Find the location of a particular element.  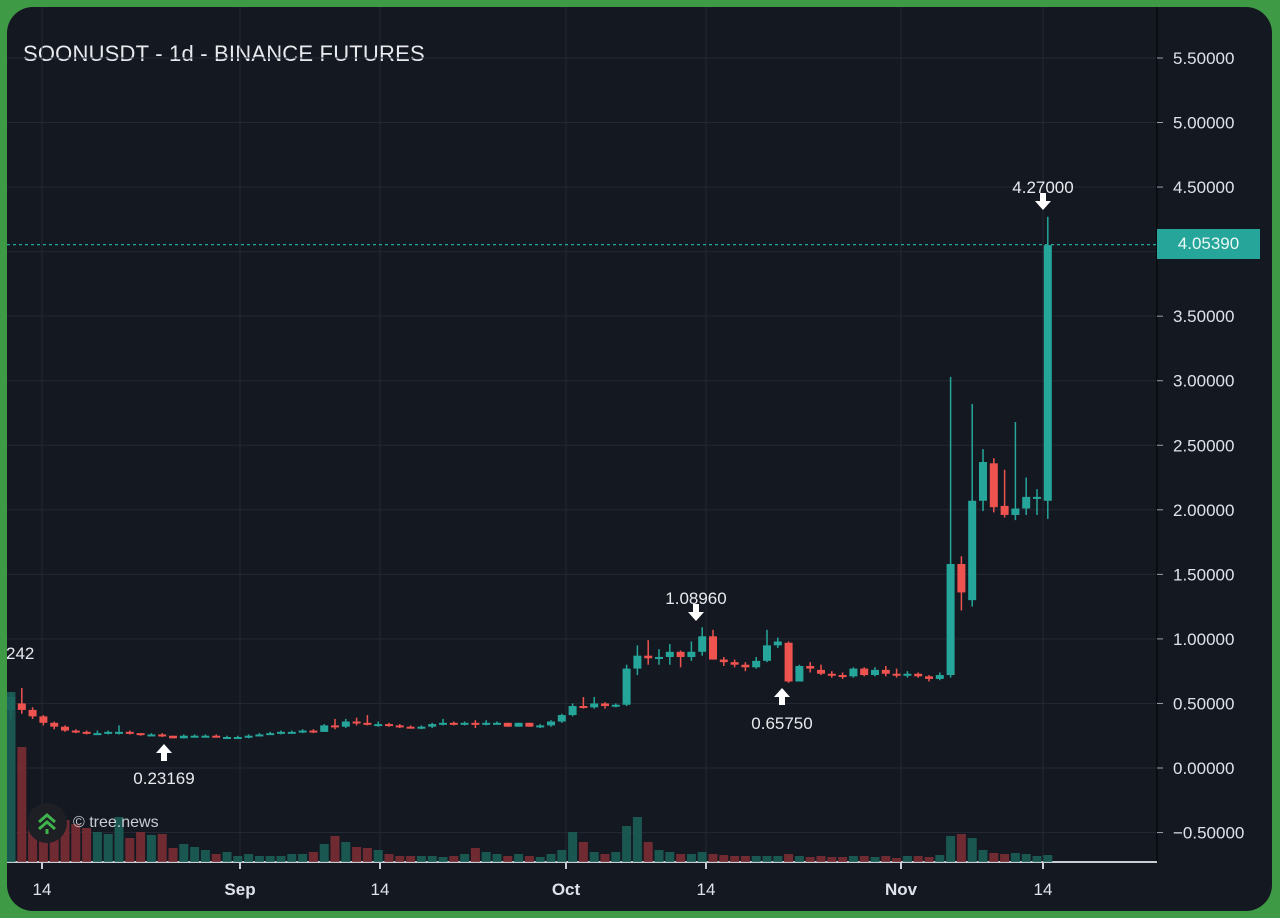

price-tick-label: 1.00000 is located at coordinates (1203, 639).